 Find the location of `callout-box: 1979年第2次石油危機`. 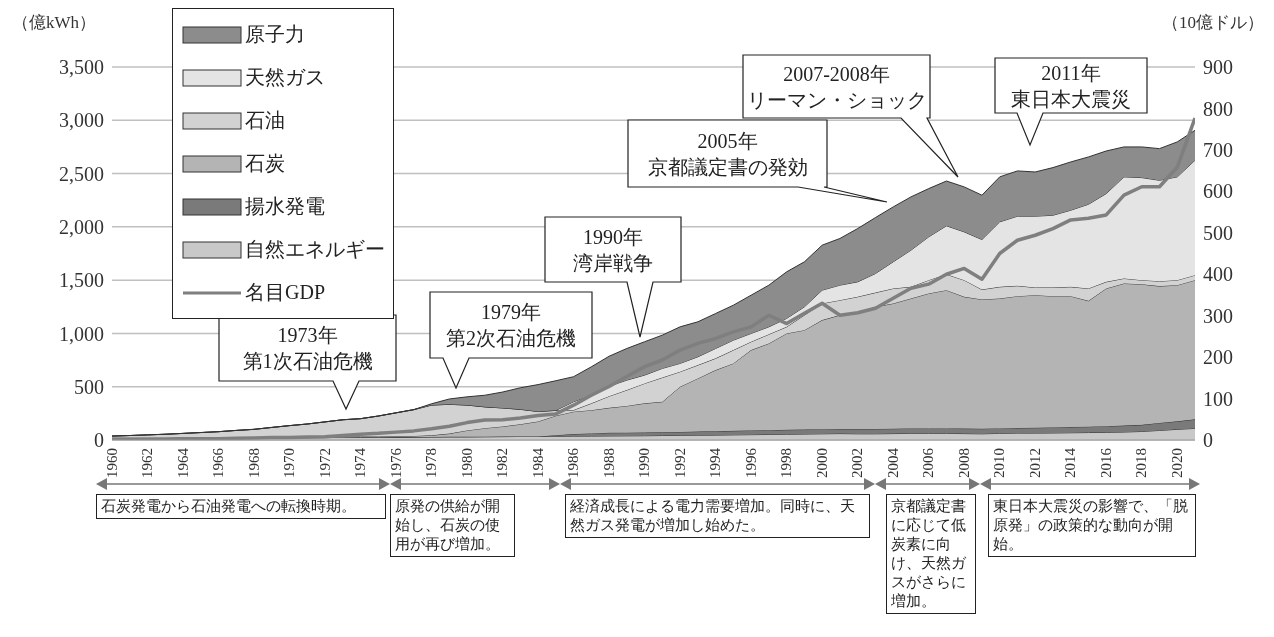

callout-box: 1979年第2次石油危機 is located at coordinates (511, 340).